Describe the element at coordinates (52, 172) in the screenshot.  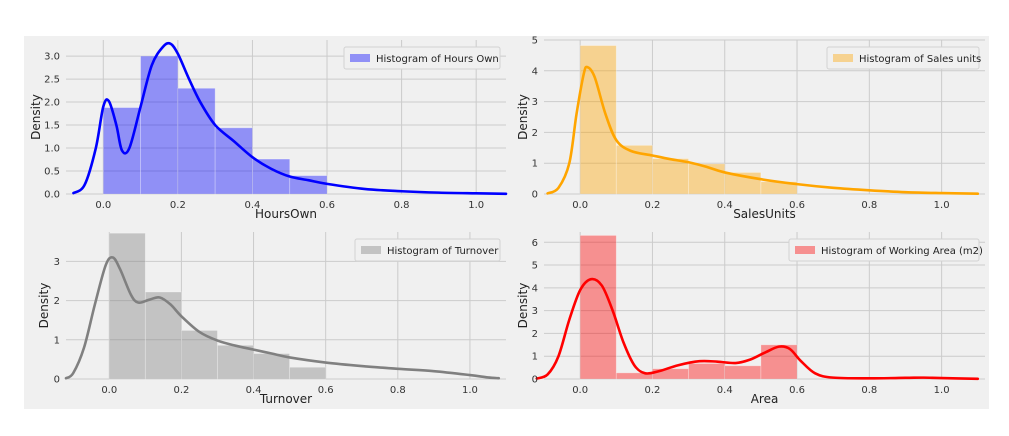
I see `y-tick-label: 0.5` at that location.